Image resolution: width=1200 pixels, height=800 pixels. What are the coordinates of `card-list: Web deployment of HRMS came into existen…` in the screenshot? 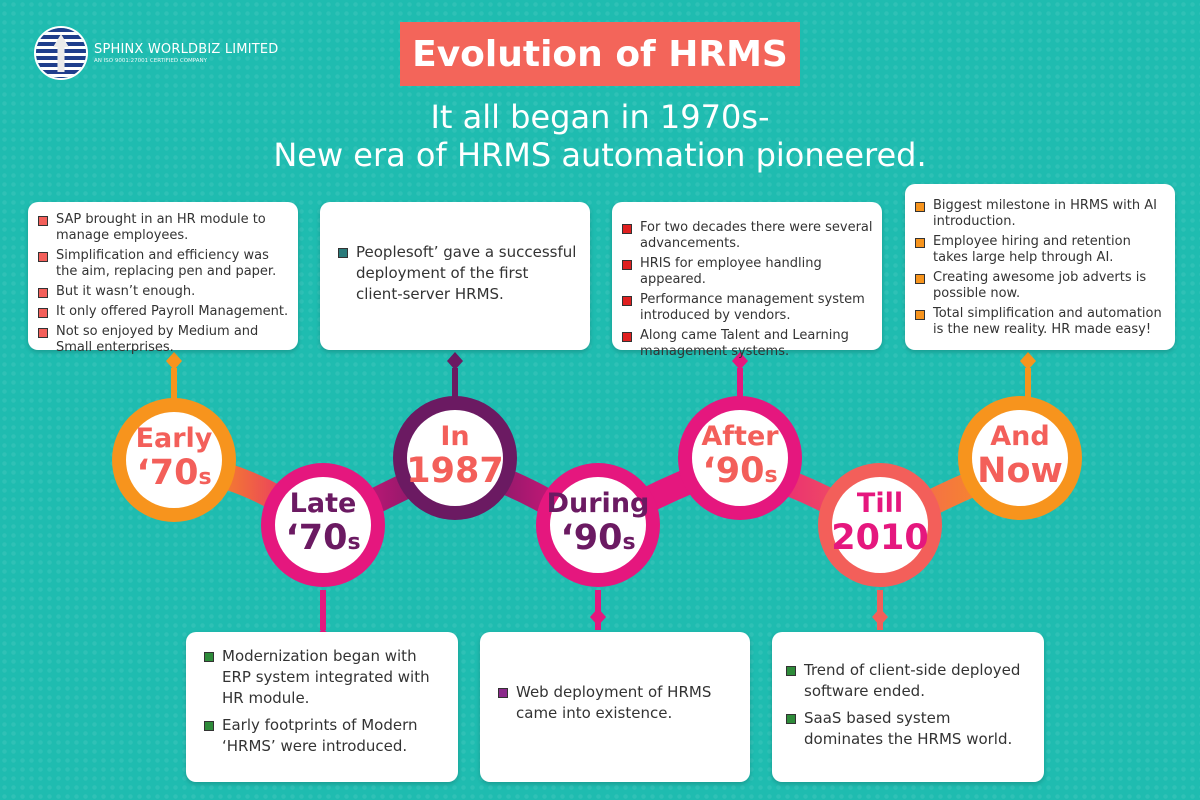 It's located at (618, 703).